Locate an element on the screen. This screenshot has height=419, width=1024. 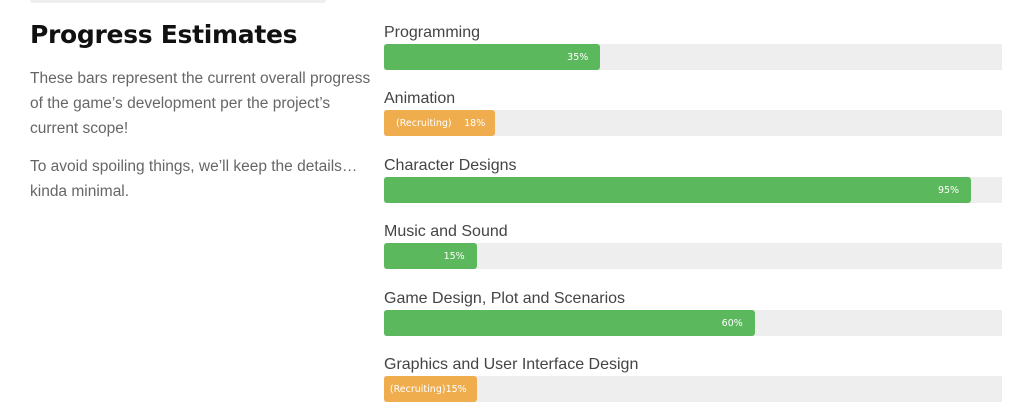
progress-label: Music and Sound is located at coordinates (446, 231).